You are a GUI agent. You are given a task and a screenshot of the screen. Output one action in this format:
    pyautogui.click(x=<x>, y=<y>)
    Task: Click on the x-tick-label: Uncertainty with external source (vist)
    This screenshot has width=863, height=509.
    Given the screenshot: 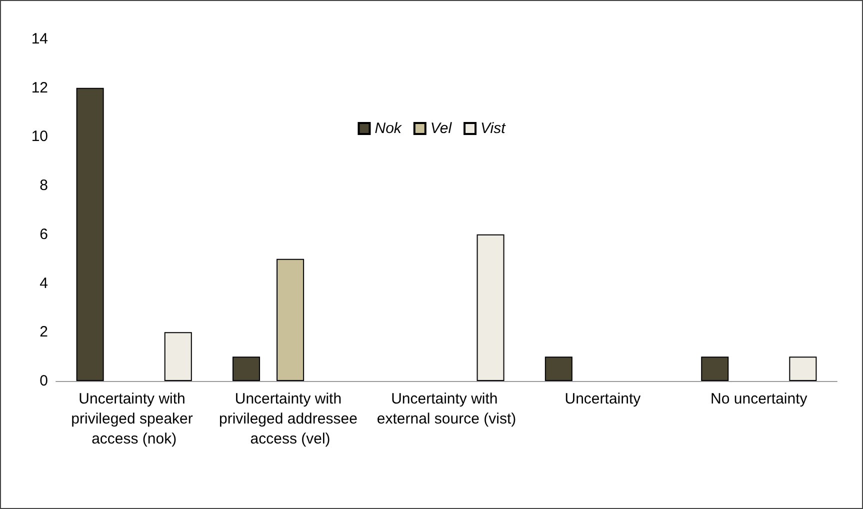 What is the action you would take?
    pyautogui.click(x=446, y=409)
    